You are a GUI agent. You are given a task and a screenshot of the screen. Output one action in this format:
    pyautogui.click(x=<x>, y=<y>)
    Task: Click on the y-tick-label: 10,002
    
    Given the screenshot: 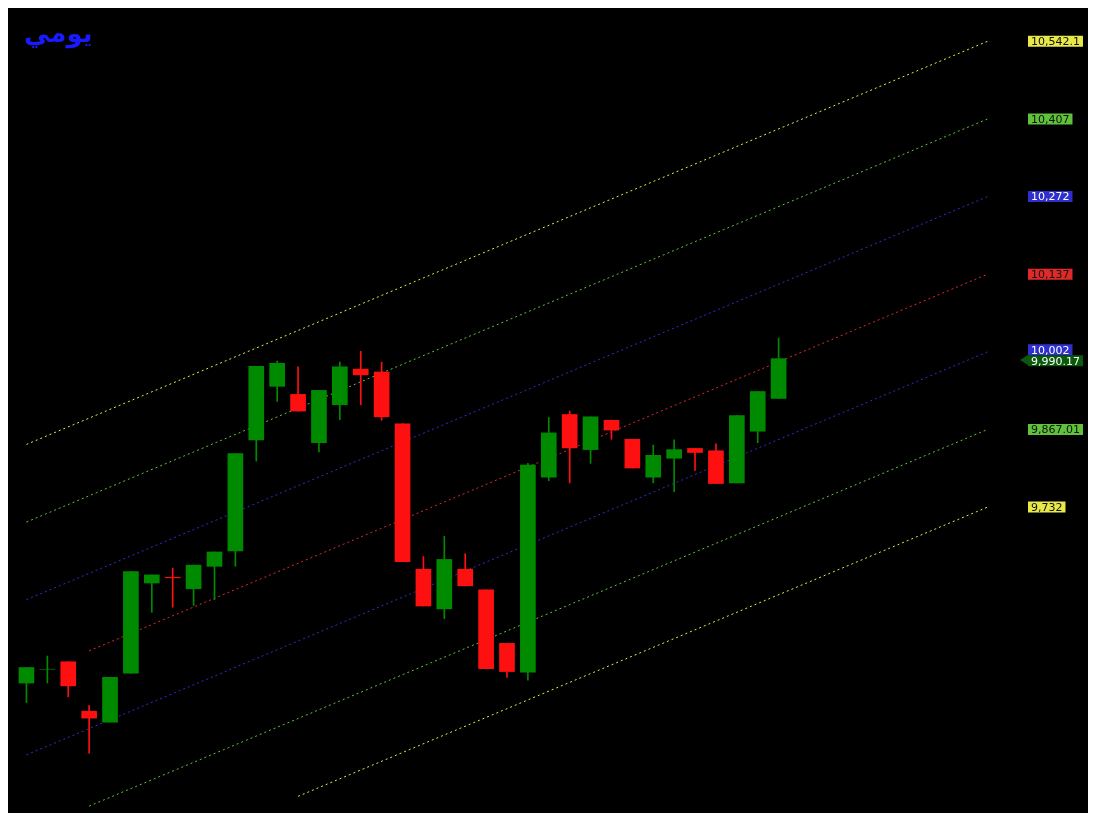 What is the action you would take?
    pyautogui.click(x=1050, y=350)
    